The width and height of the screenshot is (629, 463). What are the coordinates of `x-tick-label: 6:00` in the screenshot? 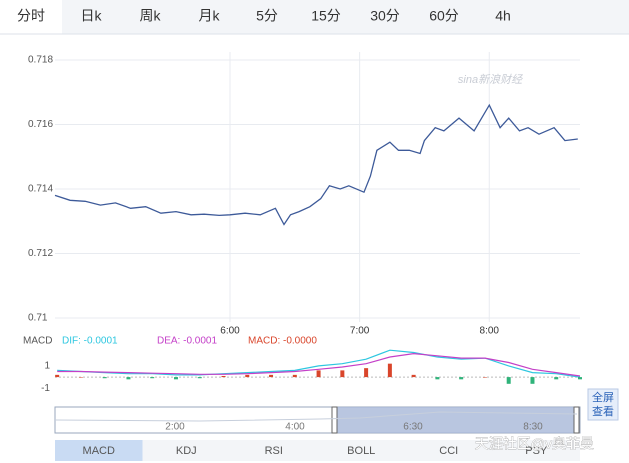 It's located at (230, 331).